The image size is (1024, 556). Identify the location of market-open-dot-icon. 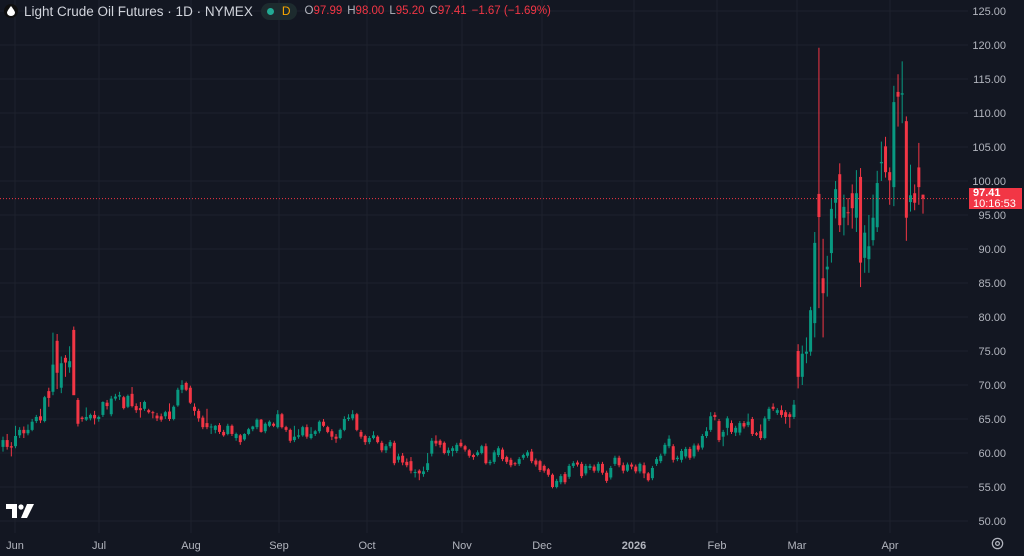
(270, 11).